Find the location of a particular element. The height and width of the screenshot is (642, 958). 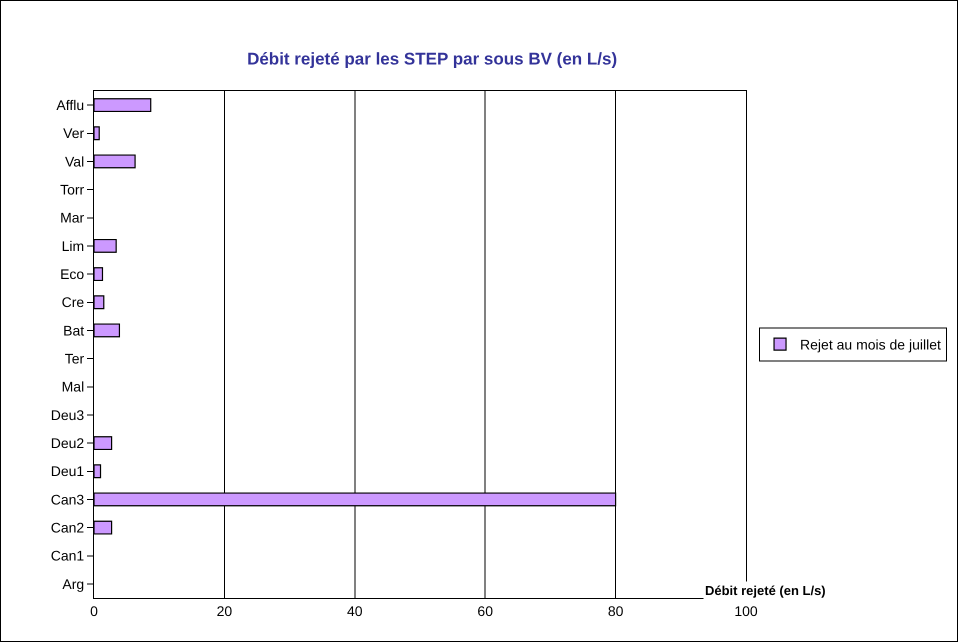

x-tick-label: 20 is located at coordinates (224, 610).